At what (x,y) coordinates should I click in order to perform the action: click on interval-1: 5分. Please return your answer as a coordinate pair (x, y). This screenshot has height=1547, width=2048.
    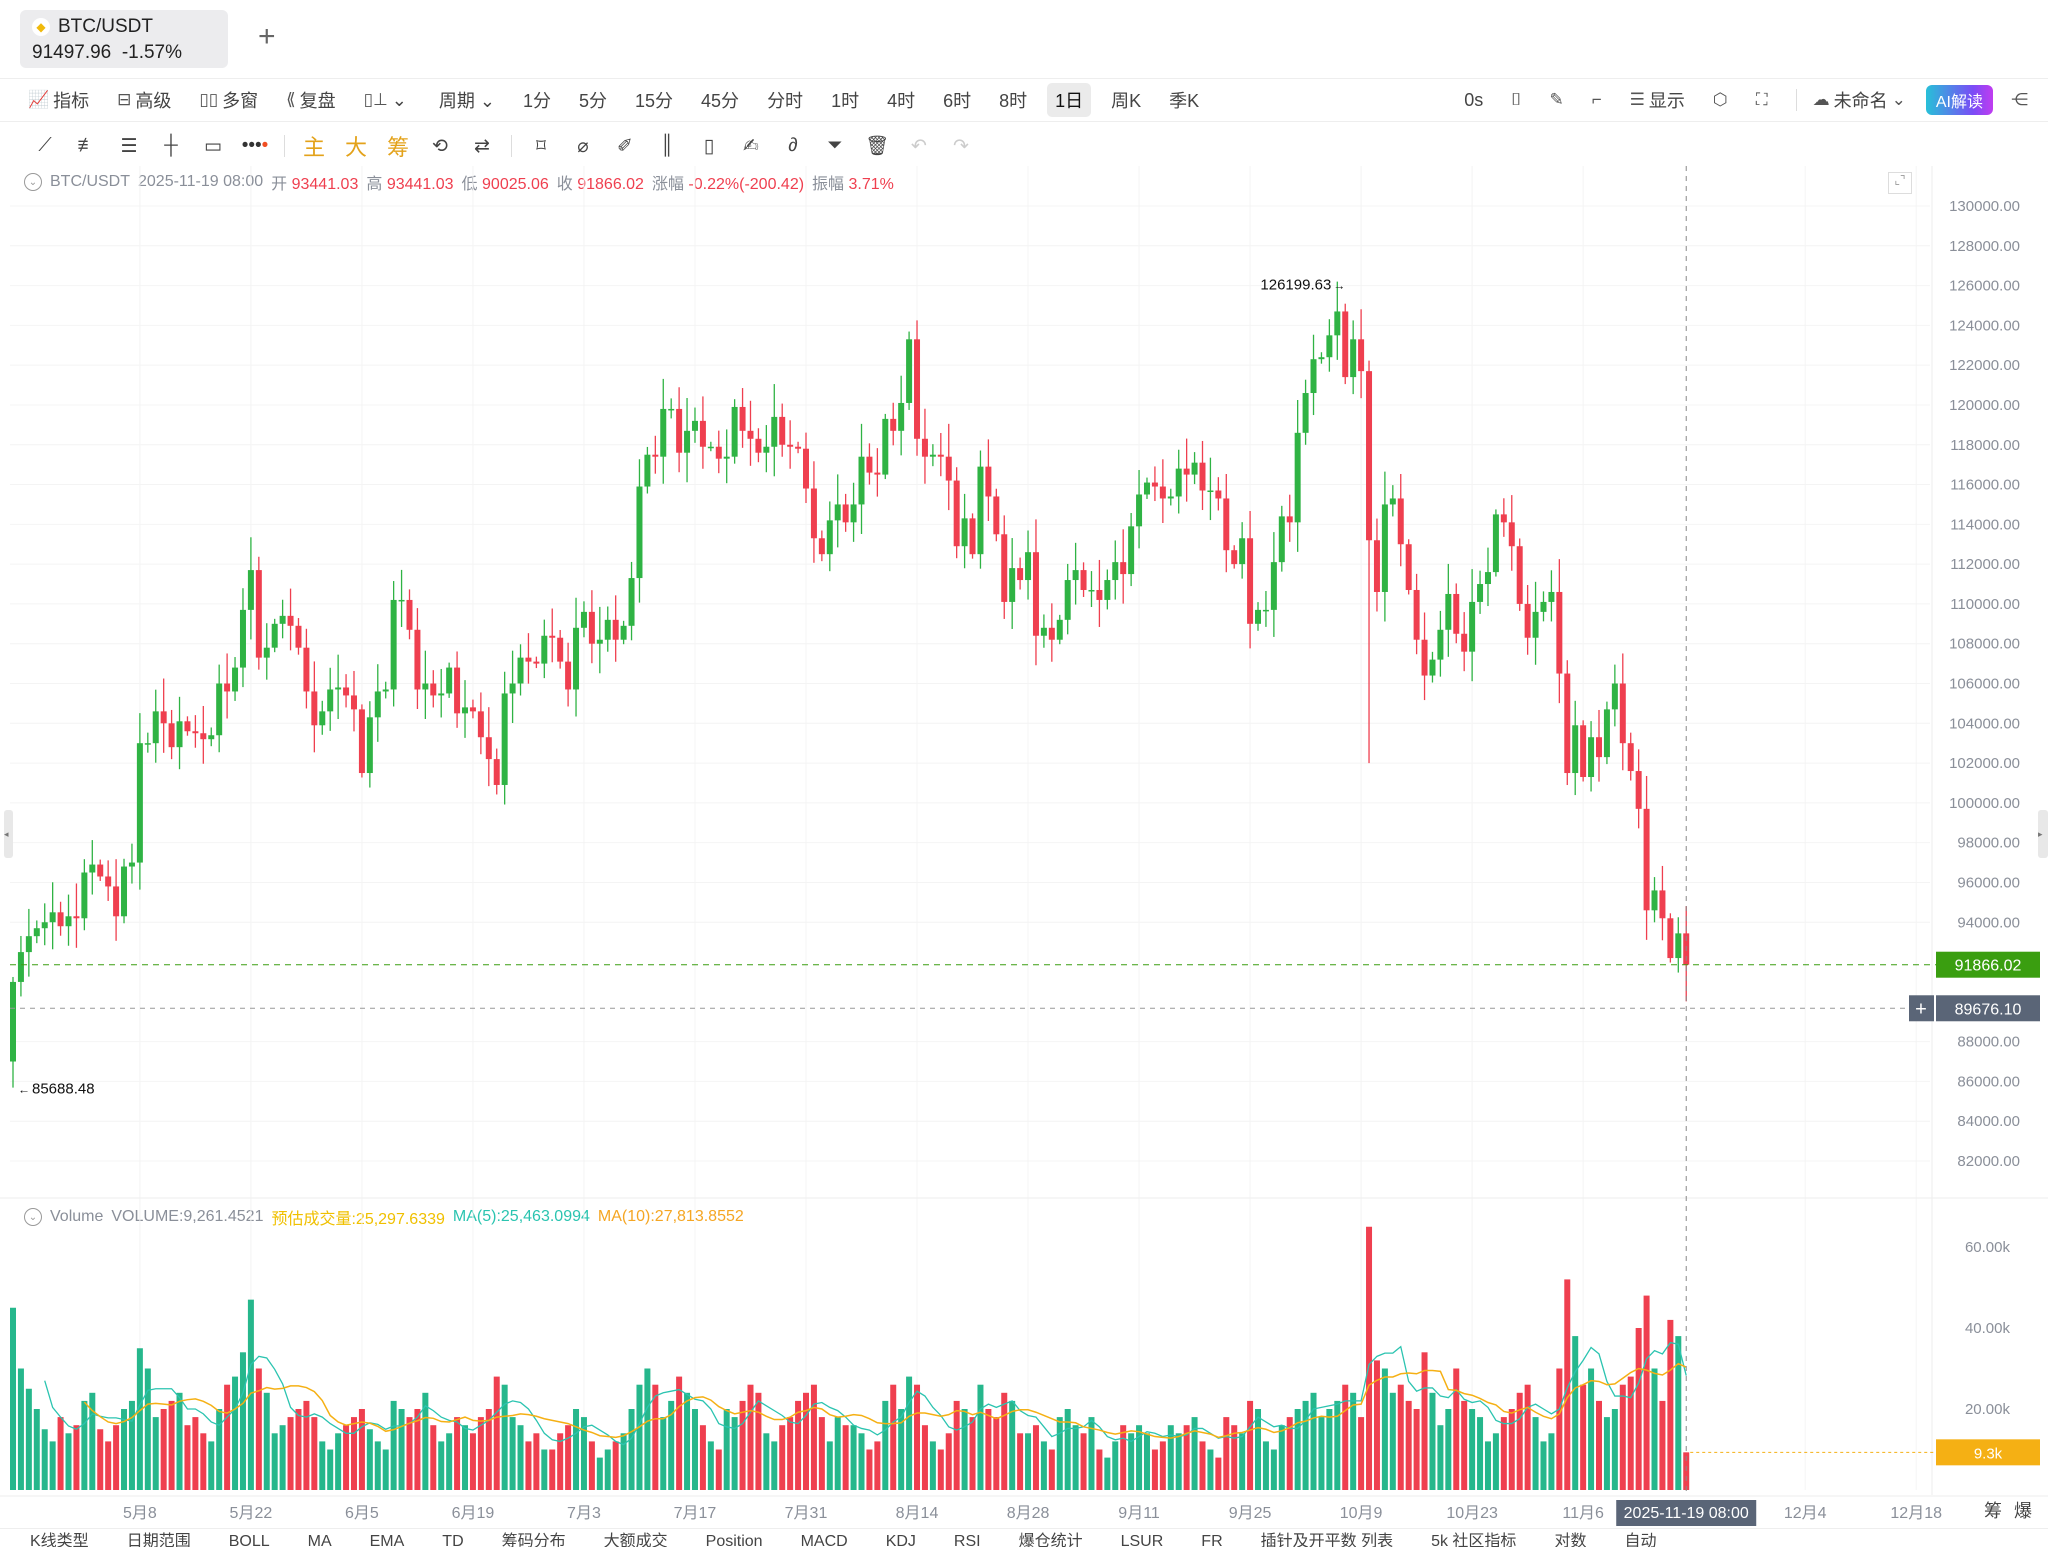
    Looking at the image, I should click on (592, 101).